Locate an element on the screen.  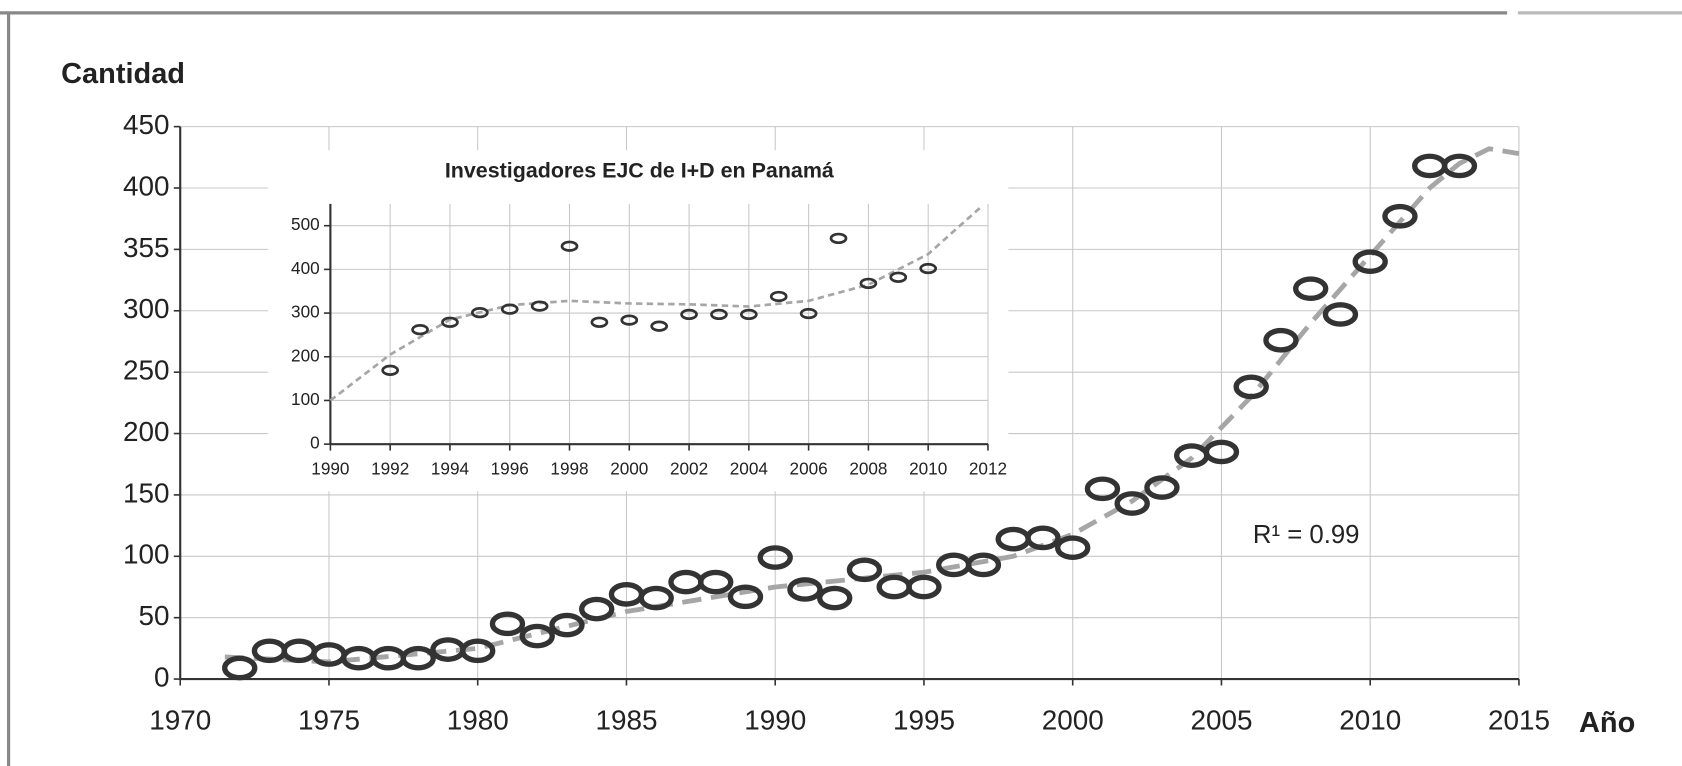
y-tick-label: 50 is located at coordinates (153, 615).